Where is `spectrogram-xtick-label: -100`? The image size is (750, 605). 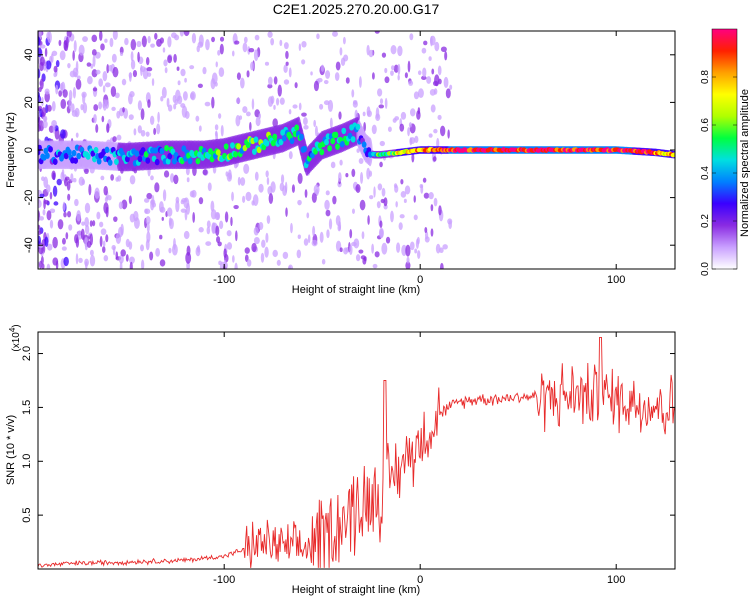 spectrogram-xtick-label: -100 is located at coordinates (224, 280).